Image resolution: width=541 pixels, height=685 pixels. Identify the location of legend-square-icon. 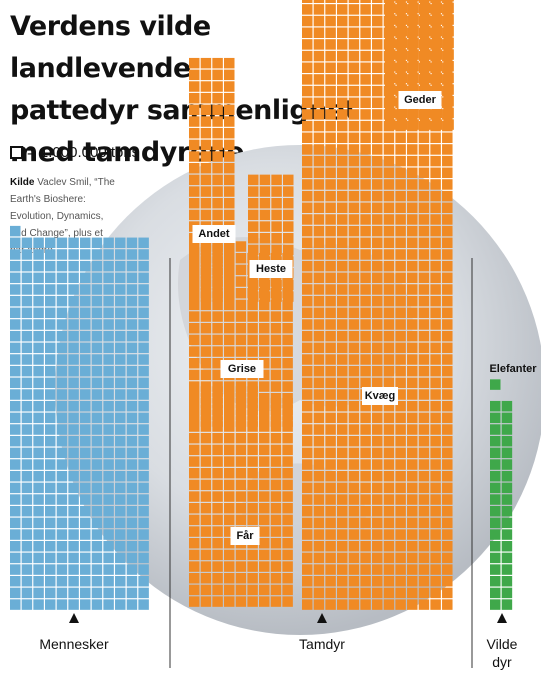
(16, 152).